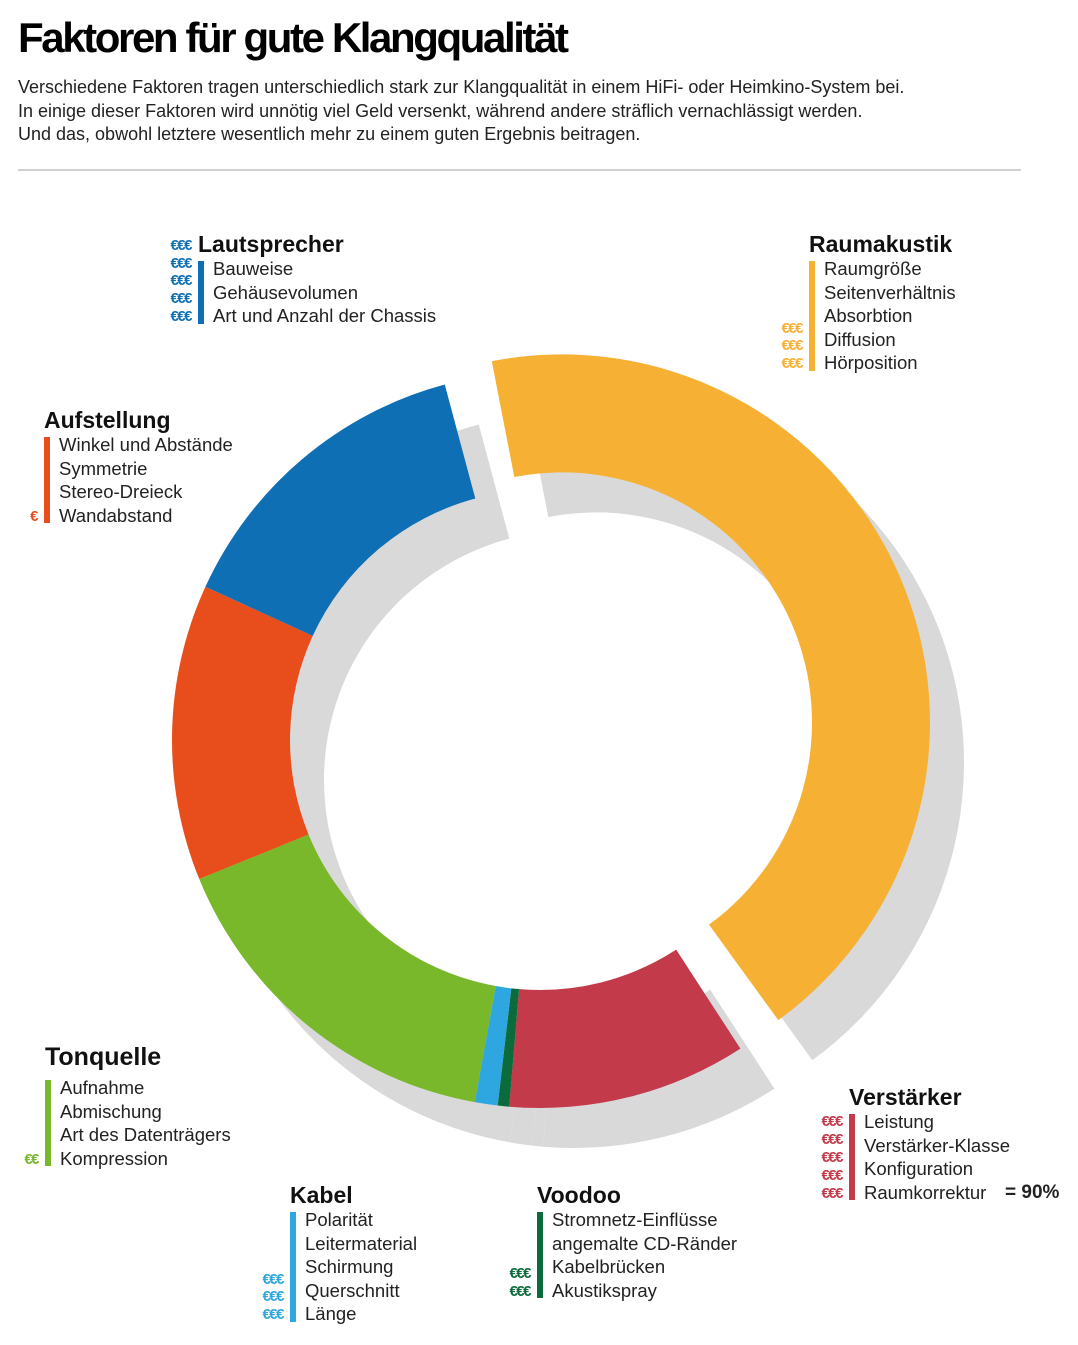  I want to click on factor-item: Aufnahme, so click(102, 1087).